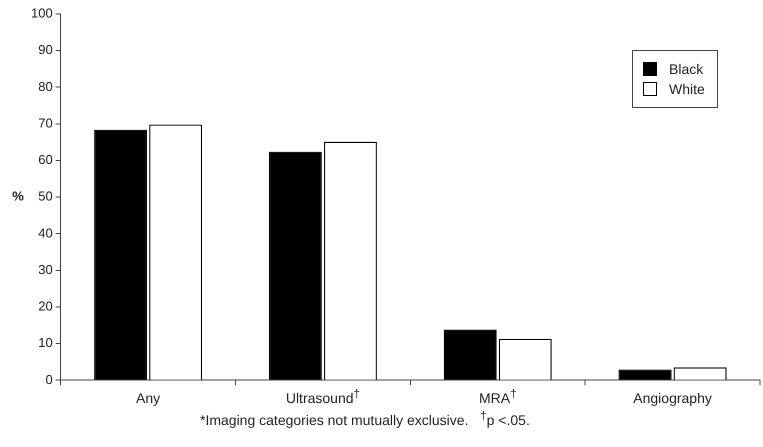 This screenshot has height=447, width=763. What do you see at coordinates (41, 13) in the screenshot?
I see `y-tick-label: 100` at bounding box center [41, 13].